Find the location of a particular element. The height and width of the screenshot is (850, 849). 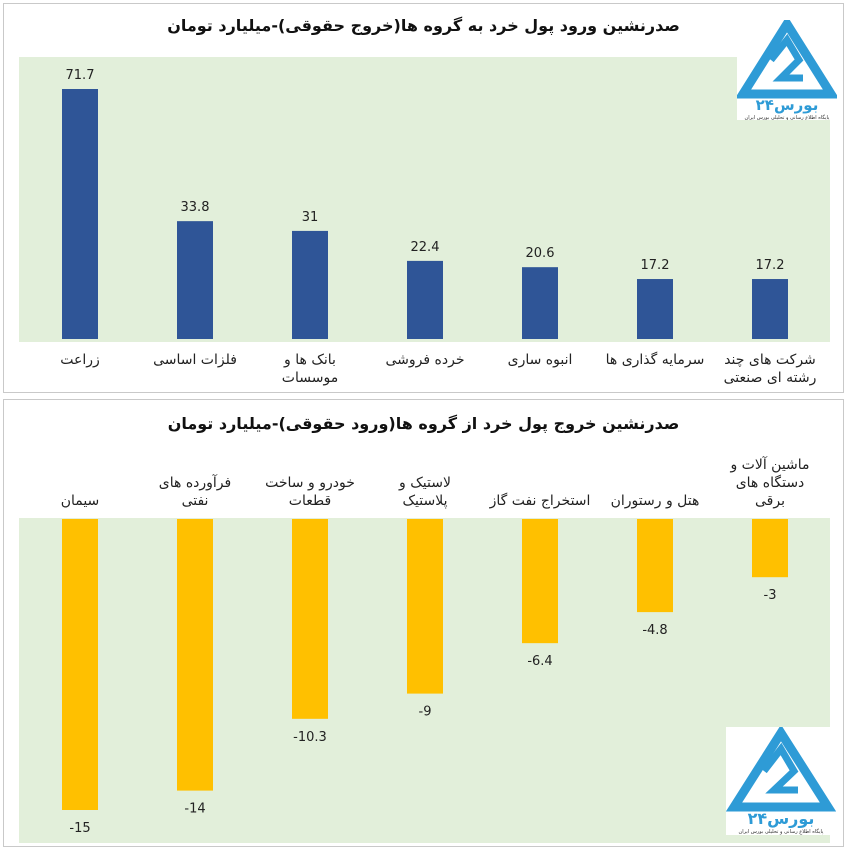

inflow-category-label: موسسات is located at coordinates (310, 378).